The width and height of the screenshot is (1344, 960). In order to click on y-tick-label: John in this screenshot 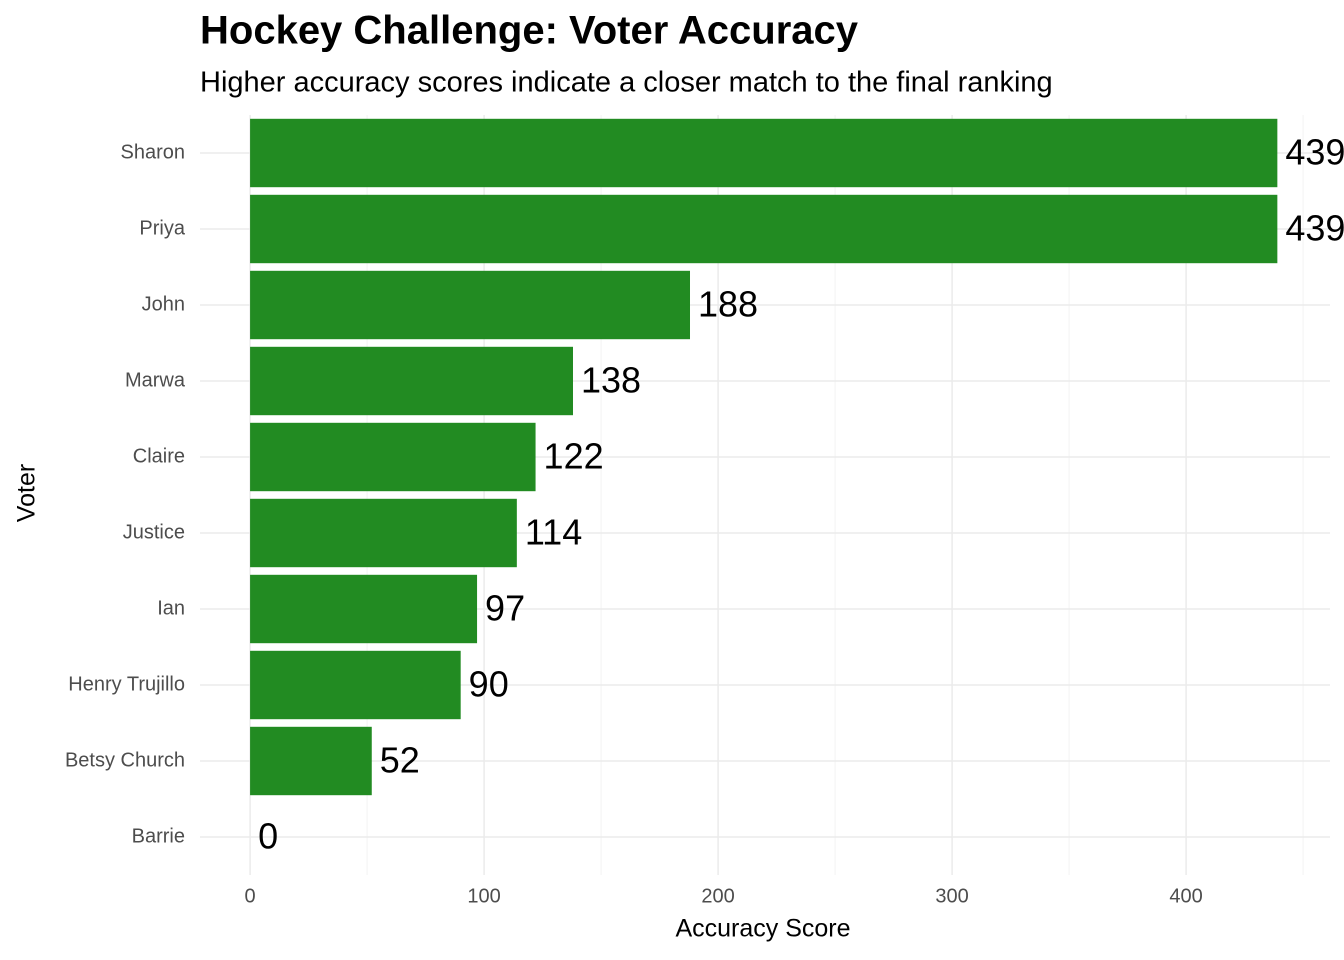, I will do `click(163, 304)`.